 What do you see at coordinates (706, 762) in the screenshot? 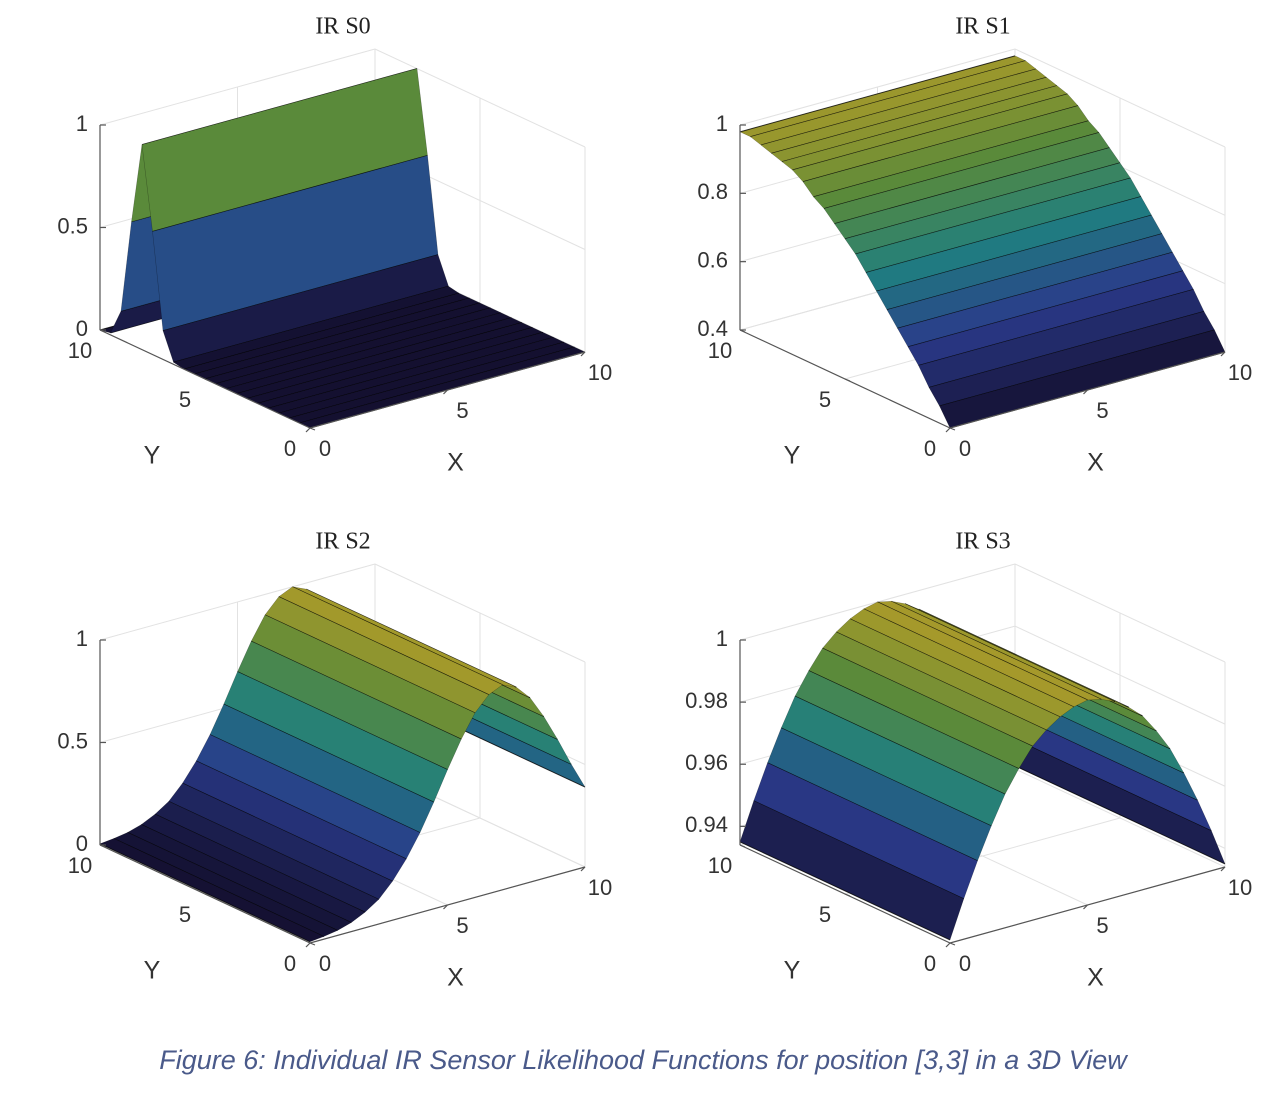
I see `z-tick-label: 0.96` at bounding box center [706, 762].